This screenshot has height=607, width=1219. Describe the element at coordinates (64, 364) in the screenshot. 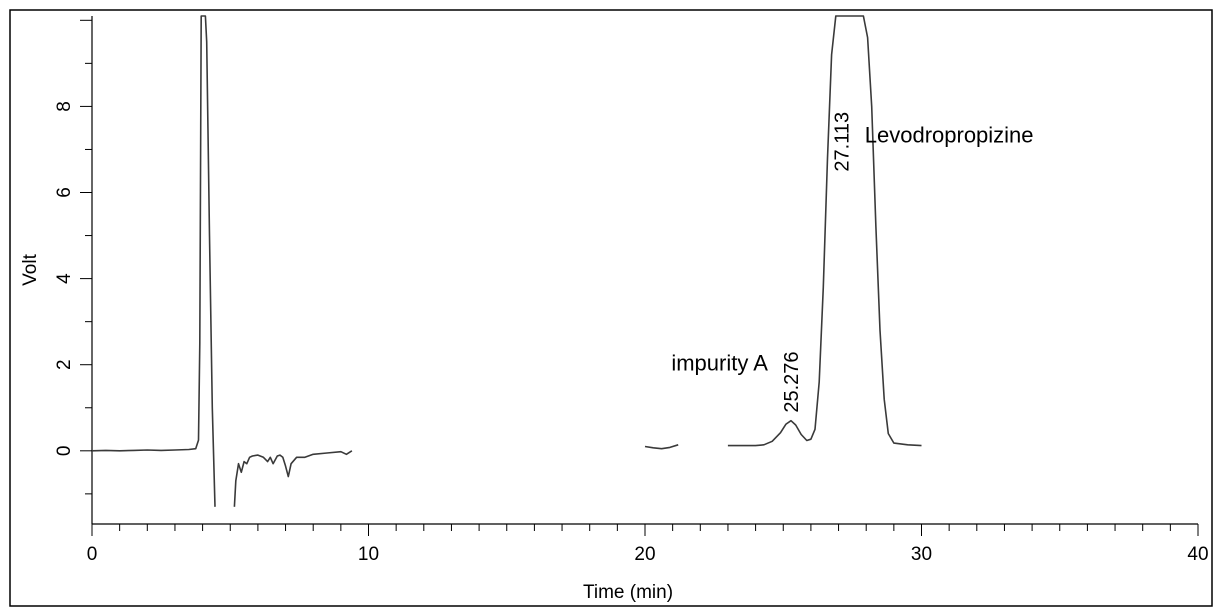

I see `y-tick-label: 2` at that location.